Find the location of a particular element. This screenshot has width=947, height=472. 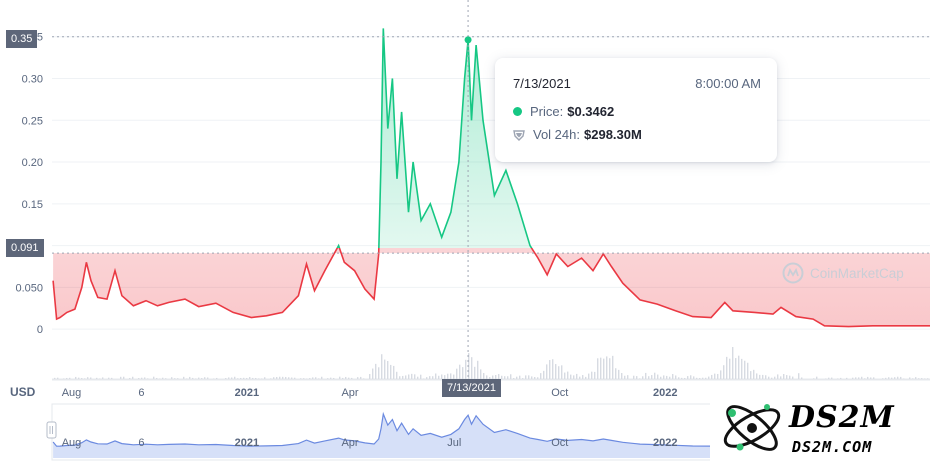

y-tick-label: 0.20 is located at coordinates (32, 163).